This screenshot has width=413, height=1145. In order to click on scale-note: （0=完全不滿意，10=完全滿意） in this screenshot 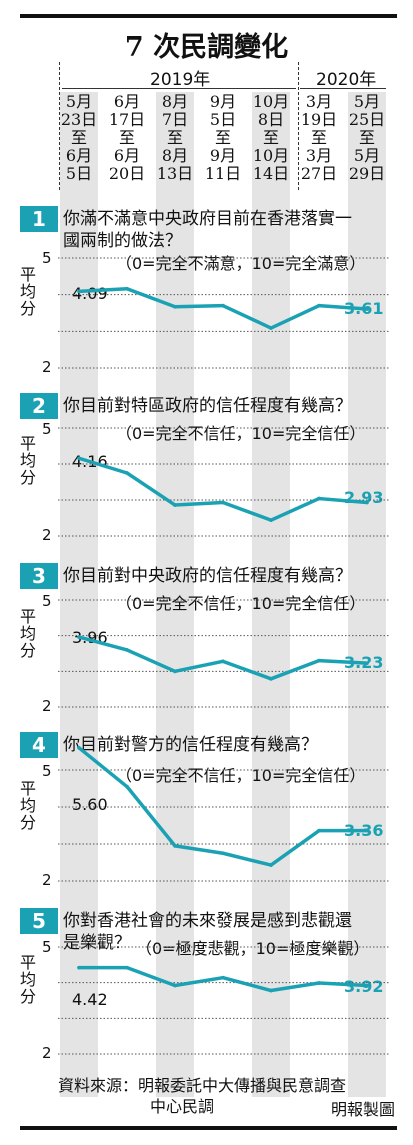, I will do `click(241, 263)`.